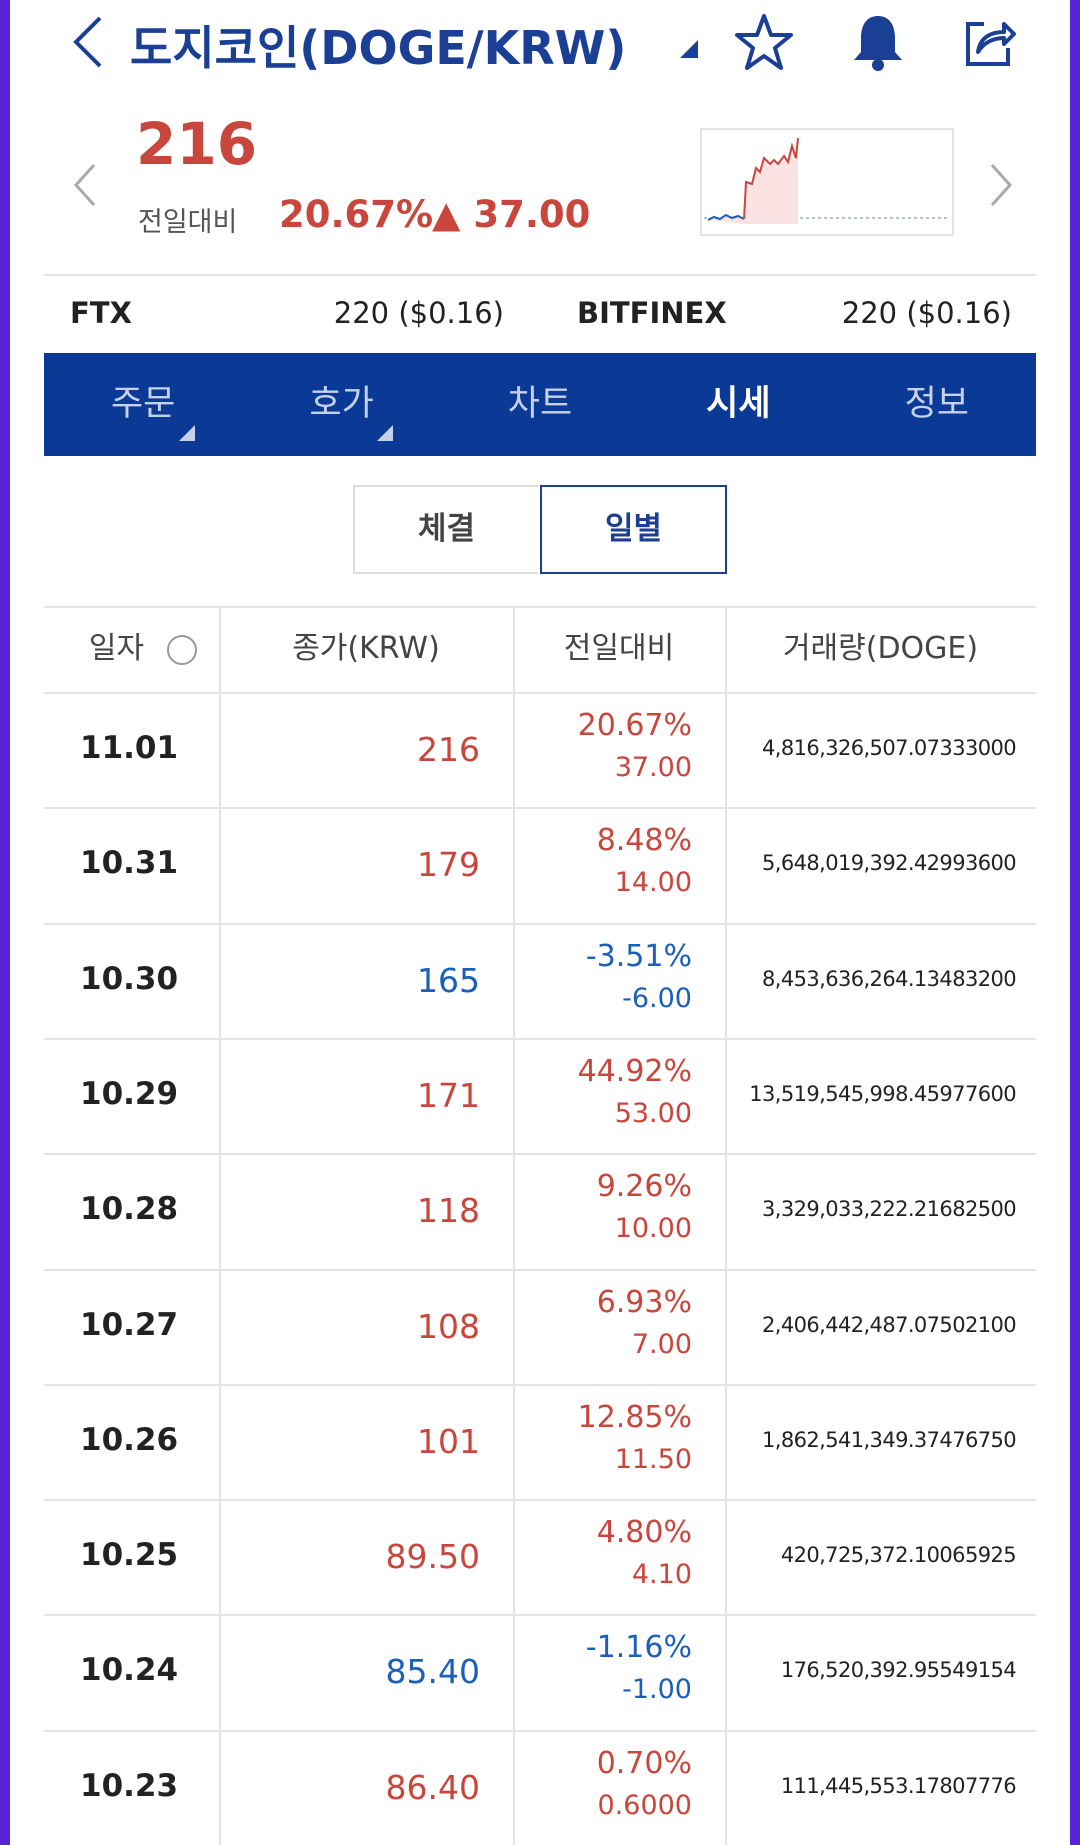 This screenshot has height=1845, width=1080. Describe the element at coordinates (448, 1095) in the screenshot. I see `close-price: 171` at that location.